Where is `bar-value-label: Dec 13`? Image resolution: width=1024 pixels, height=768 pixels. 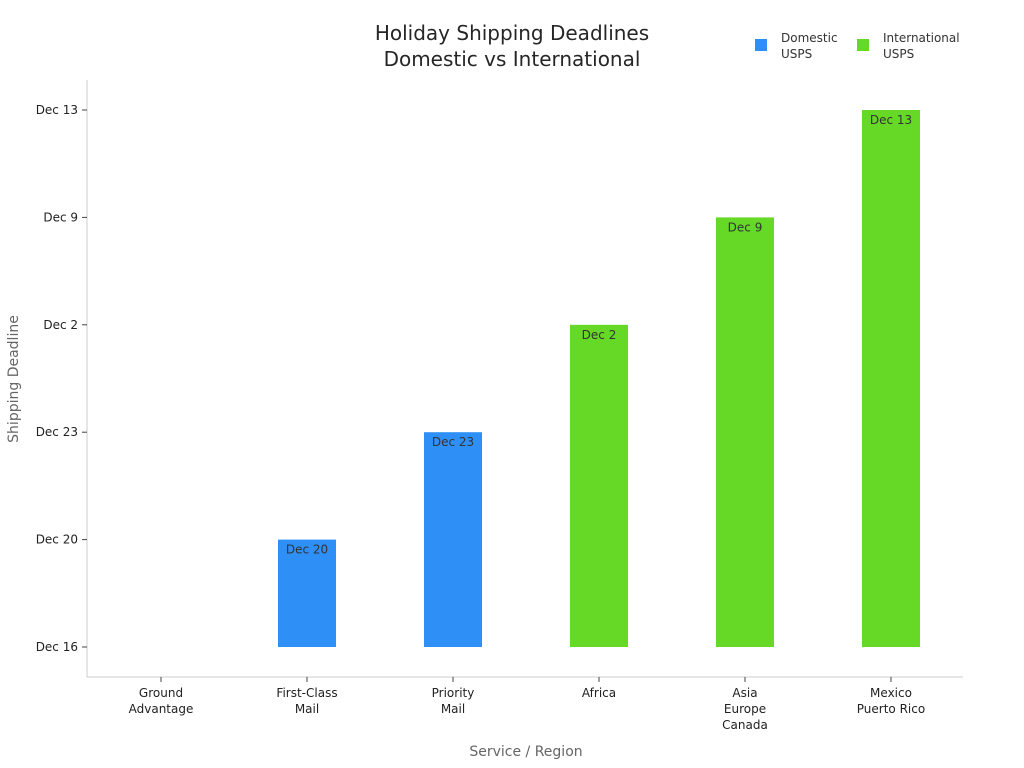
bar-value-label: Dec 13 is located at coordinates (891, 120).